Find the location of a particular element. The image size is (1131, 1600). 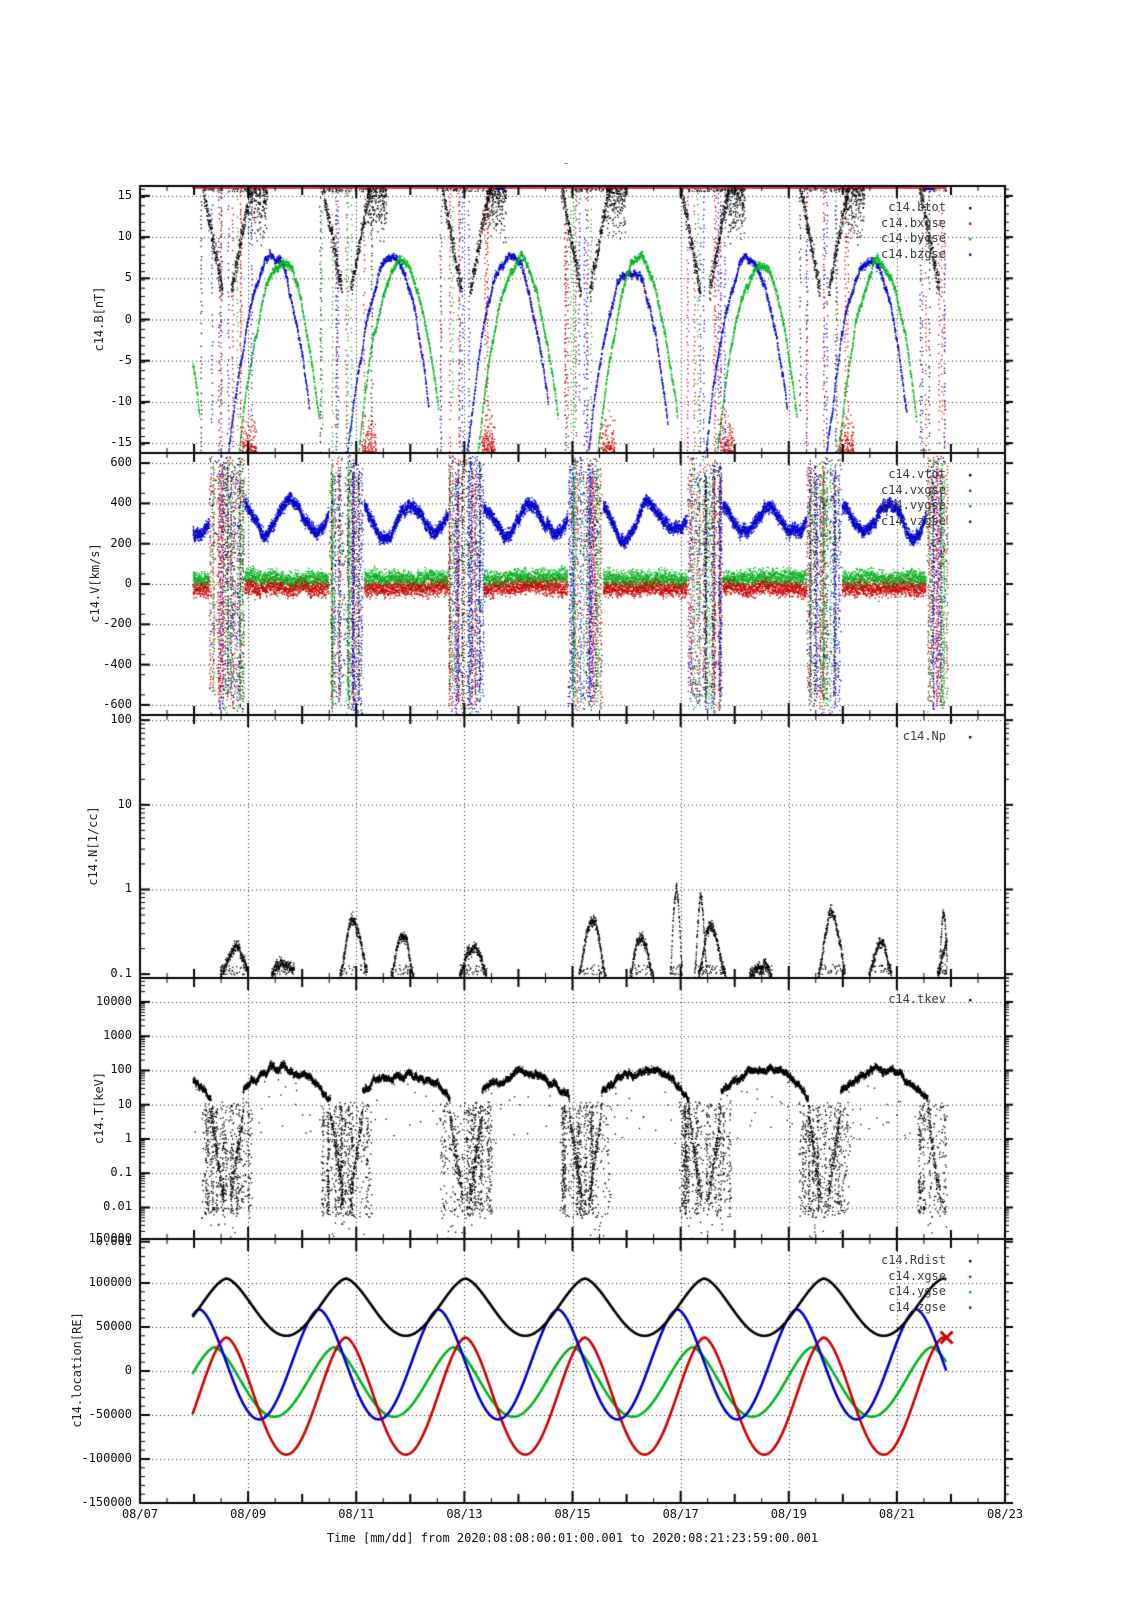

y-tick-label: -200 is located at coordinates (117, 623).